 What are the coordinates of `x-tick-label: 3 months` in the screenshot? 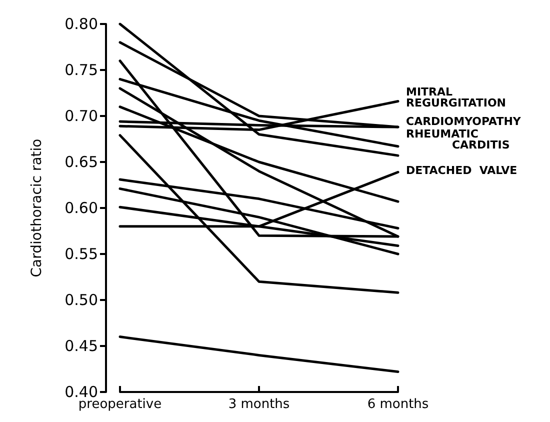 It's located at (259, 404).